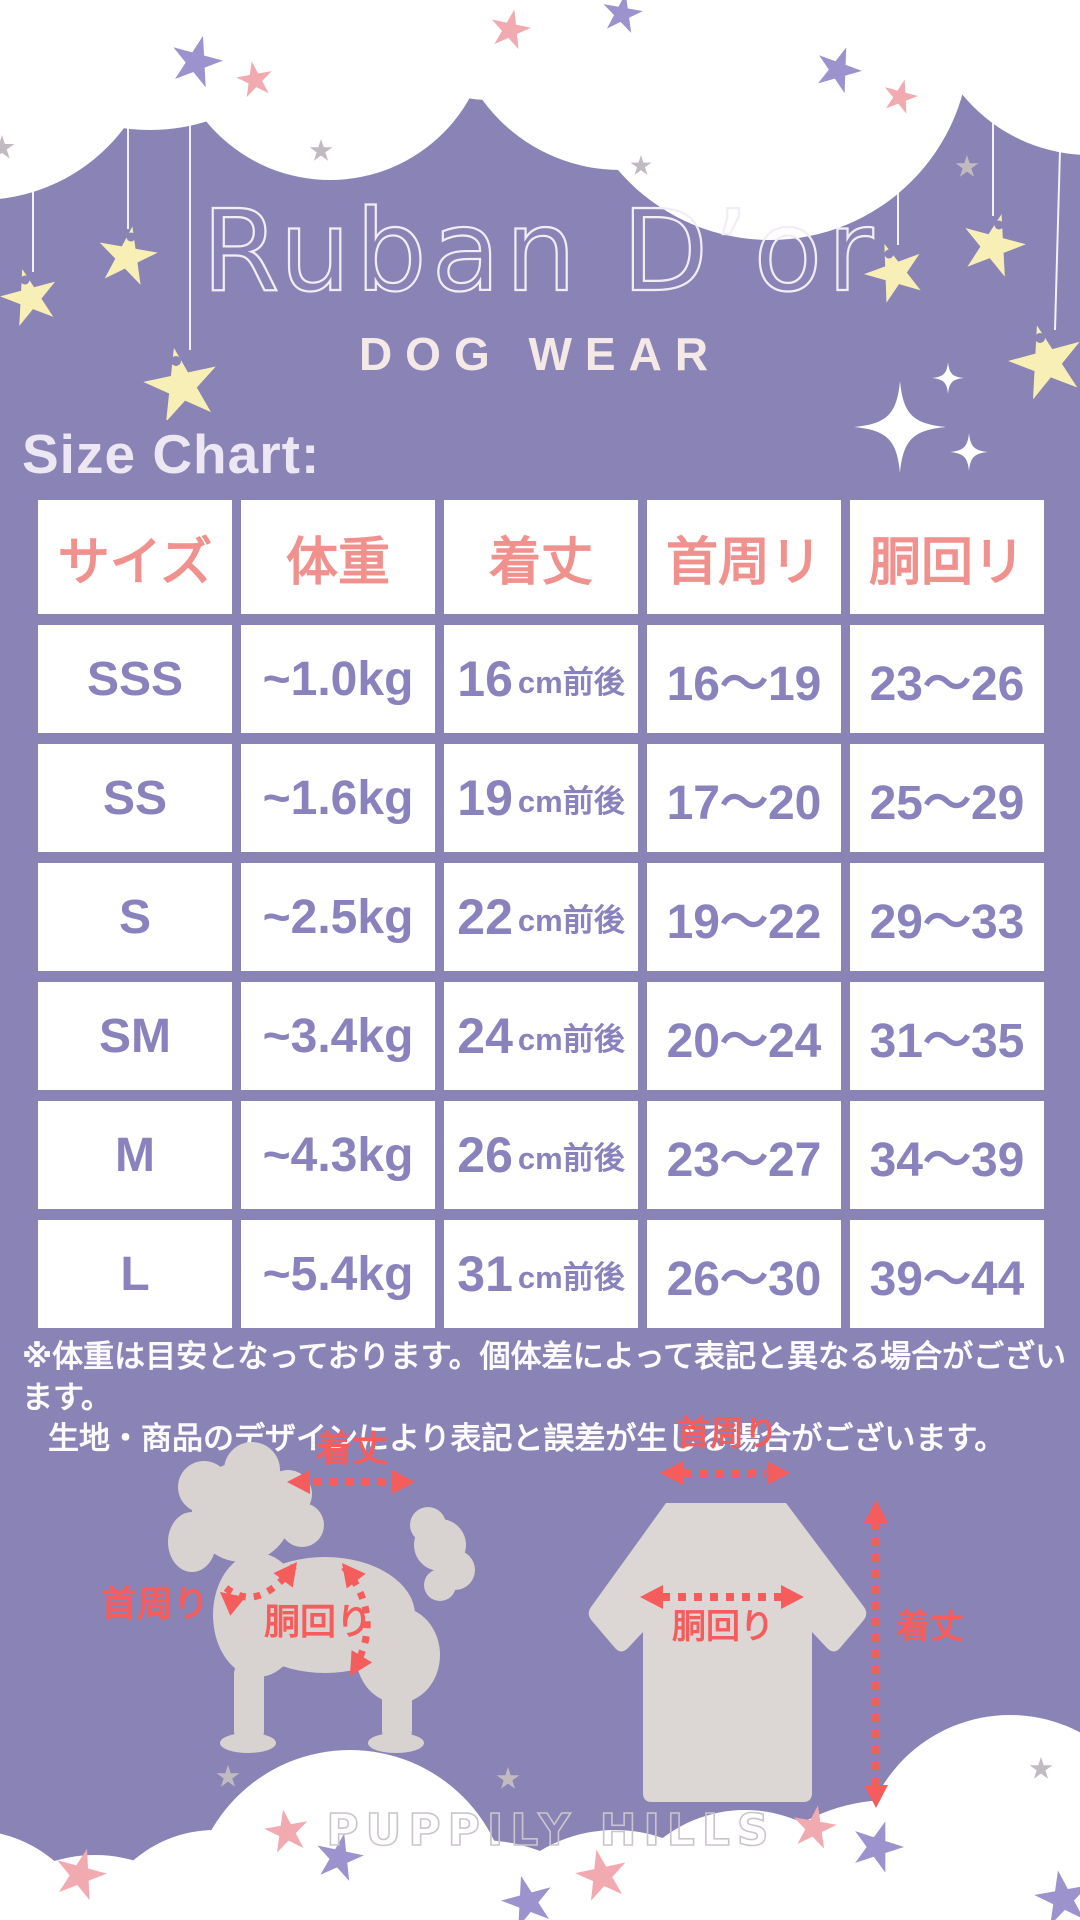 The image size is (1080, 1920). Describe the element at coordinates (947, 1155) in the screenshot. I see `cell-girth: 34〜39` at that location.